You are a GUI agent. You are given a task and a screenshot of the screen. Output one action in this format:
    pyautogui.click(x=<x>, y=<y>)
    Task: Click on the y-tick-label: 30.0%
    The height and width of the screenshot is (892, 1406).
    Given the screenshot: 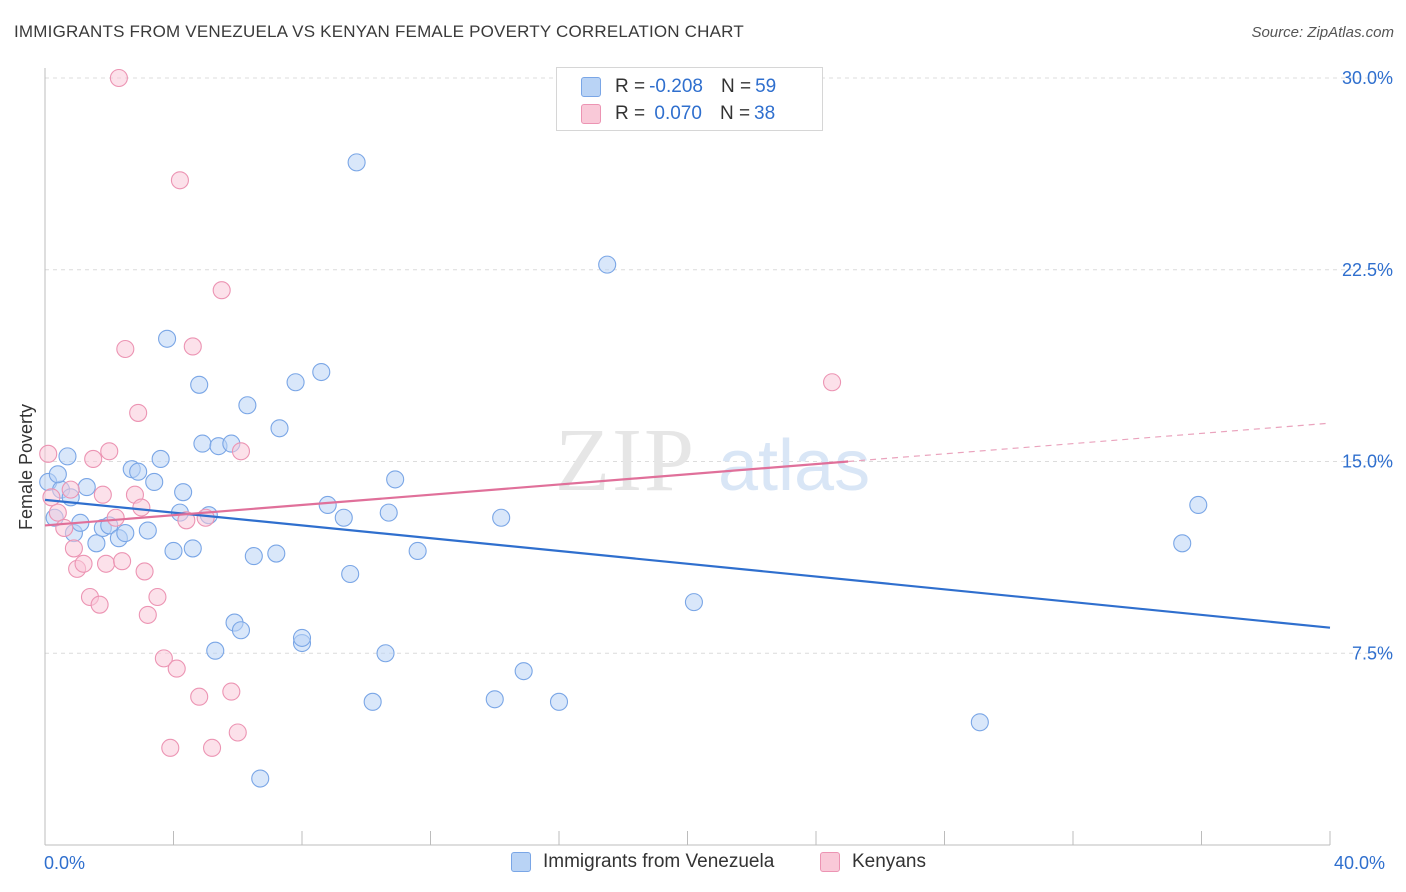 What is the action you would take?
    pyautogui.click(x=1367, y=78)
    